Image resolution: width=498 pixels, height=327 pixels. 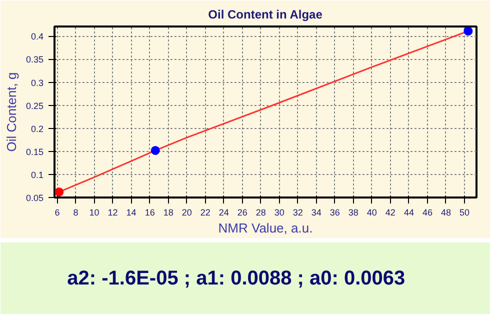 I want to click on x-tick-label: 18, so click(x=168, y=213).